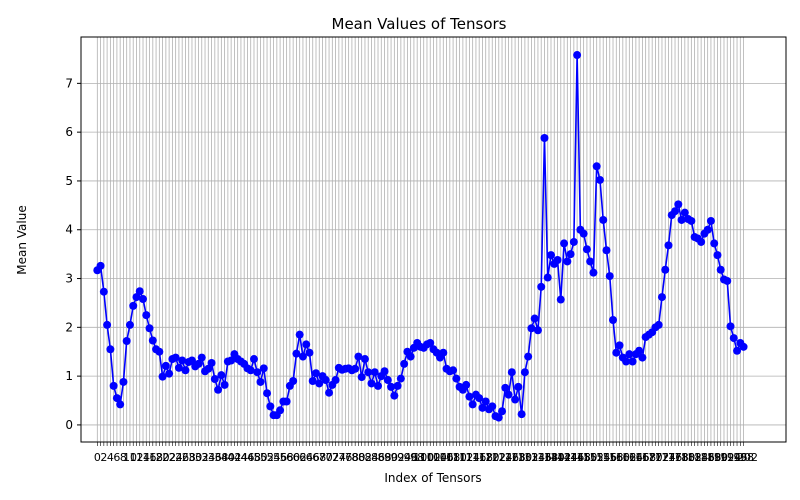 Image resolution: width=800 pixels, height=500 pixels. What do you see at coordinates (449, 457) in the screenshot?
I see `x-tick-label: 108` at bounding box center [449, 457].